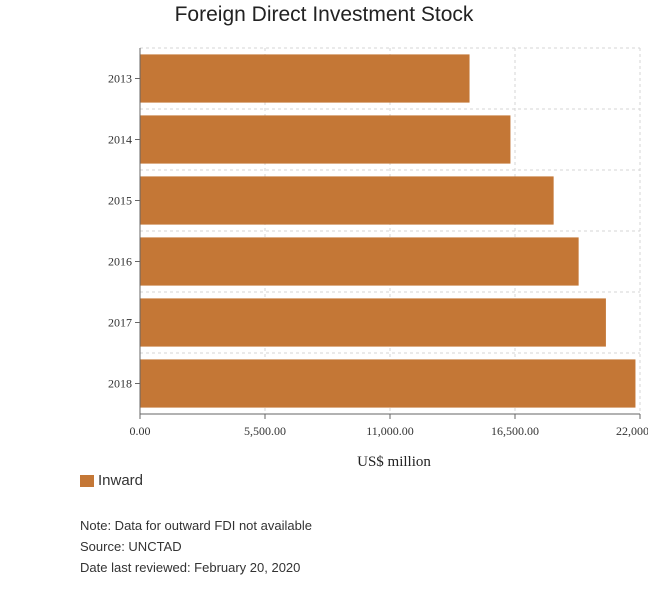 This screenshot has width=648, height=598. I want to click on legend: Inward, so click(111, 480).